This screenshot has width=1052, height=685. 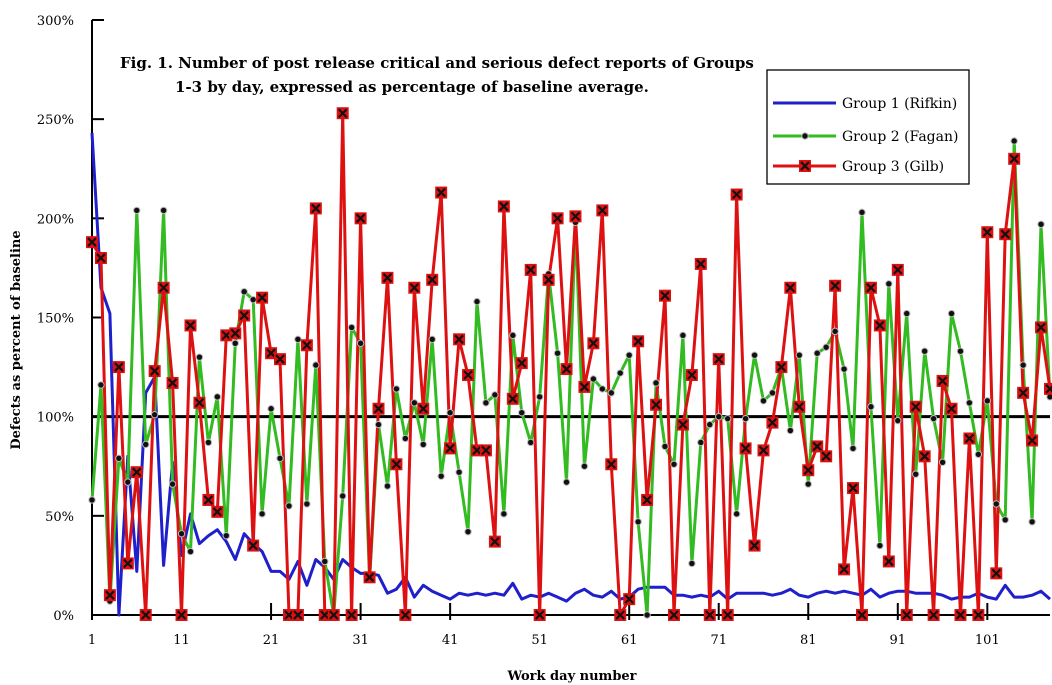 What do you see at coordinates (899, 104) in the screenshot?
I see `legend-label-1: Group 1 (Rifkin)` at bounding box center [899, 104].